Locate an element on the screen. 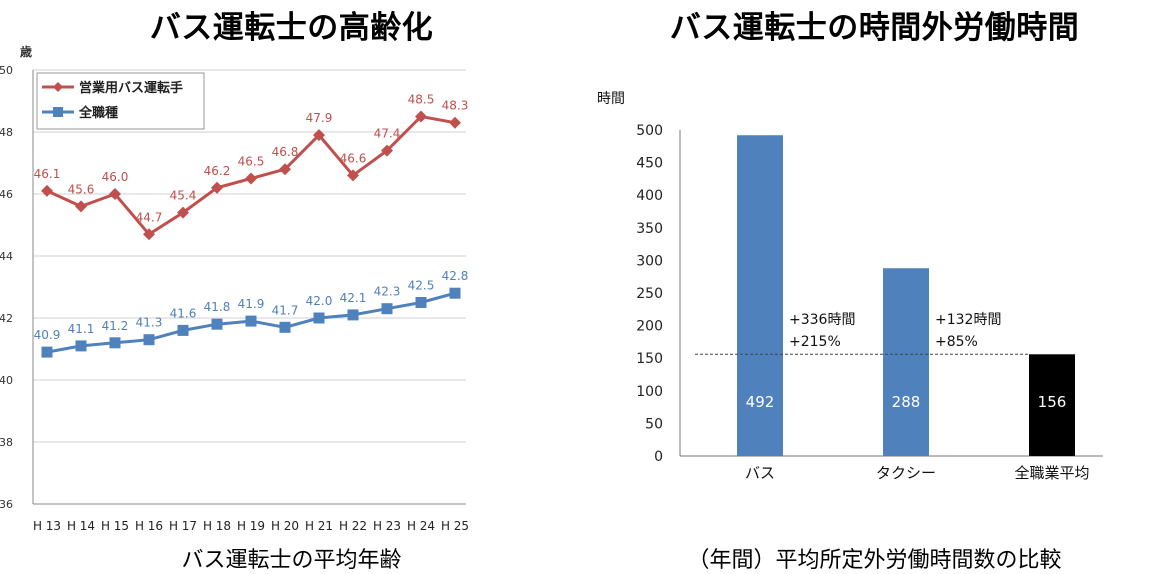 The image size is (1166, 574). x-tick-label: H 16 is located at coordinates (149, 526).